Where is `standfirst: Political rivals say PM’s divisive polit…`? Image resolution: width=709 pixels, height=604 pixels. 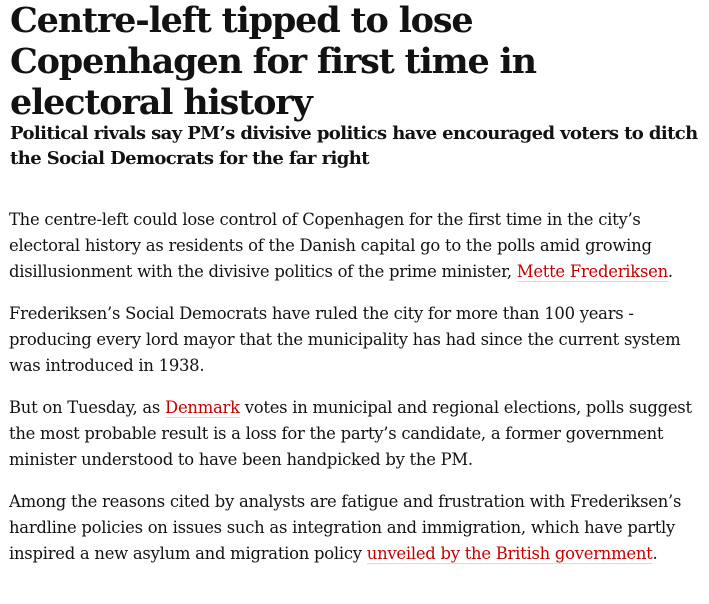 standfirst: Political rivals say PM’s divisive polit… is located at coordinates (354, 146).